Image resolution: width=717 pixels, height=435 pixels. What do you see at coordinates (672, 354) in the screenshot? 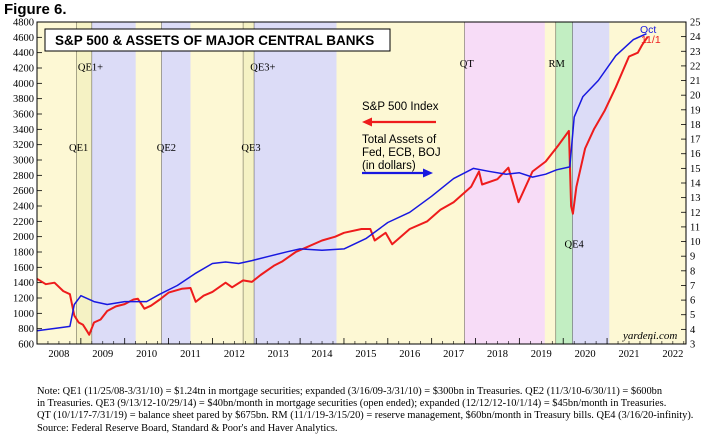
I see `x-tick-label: 2022` at bounding box center [672, 354].